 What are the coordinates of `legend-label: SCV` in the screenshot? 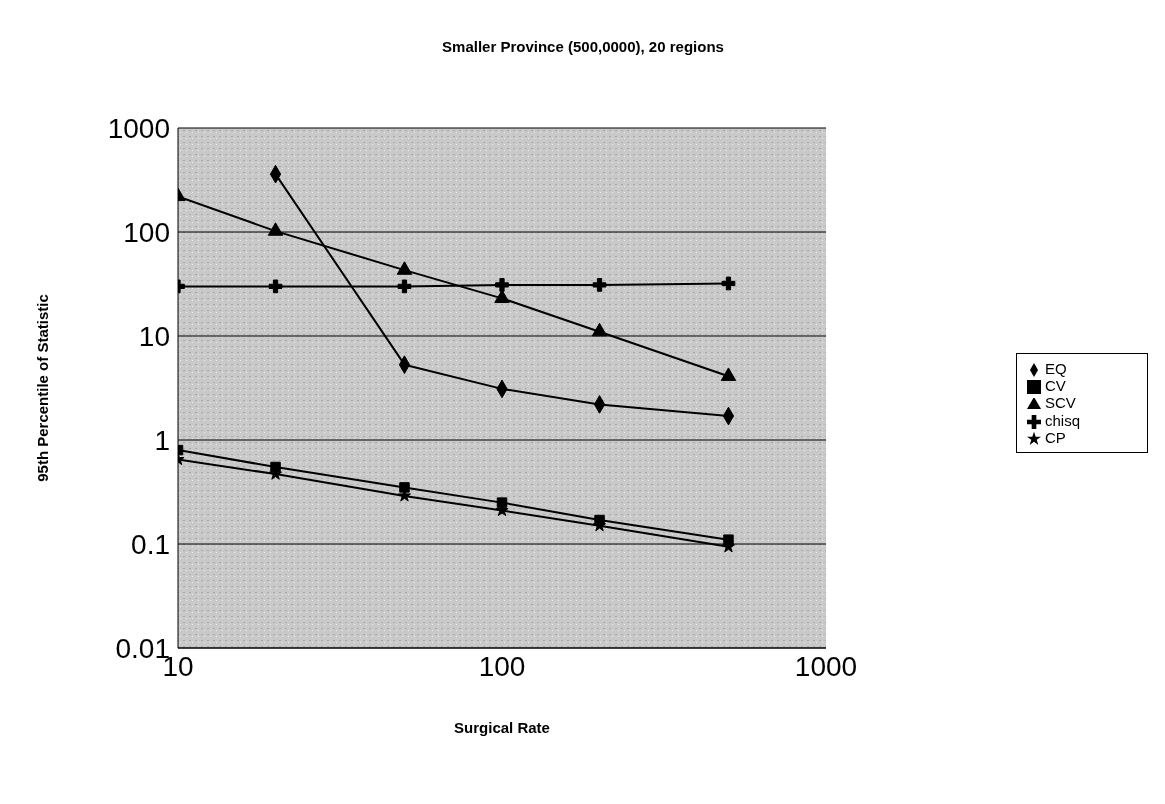 It's located at (1060, 403).